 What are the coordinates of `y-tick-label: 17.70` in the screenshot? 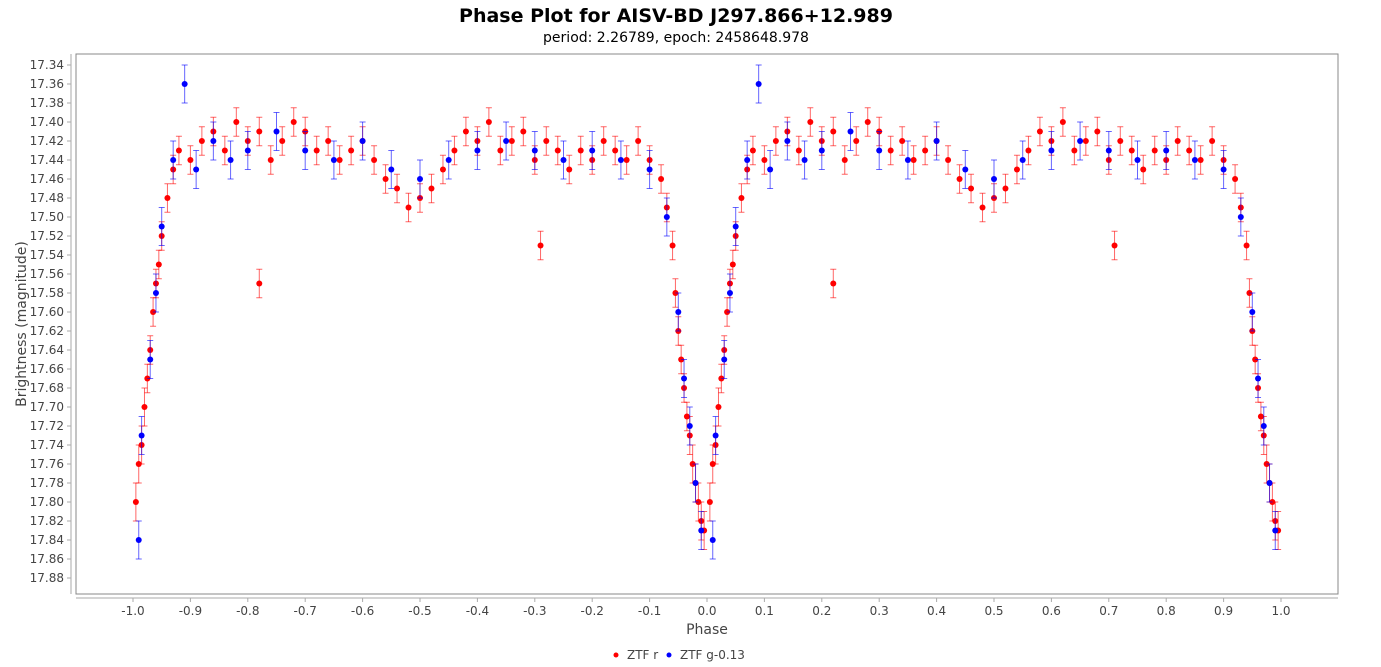 It's located at (47, 407).